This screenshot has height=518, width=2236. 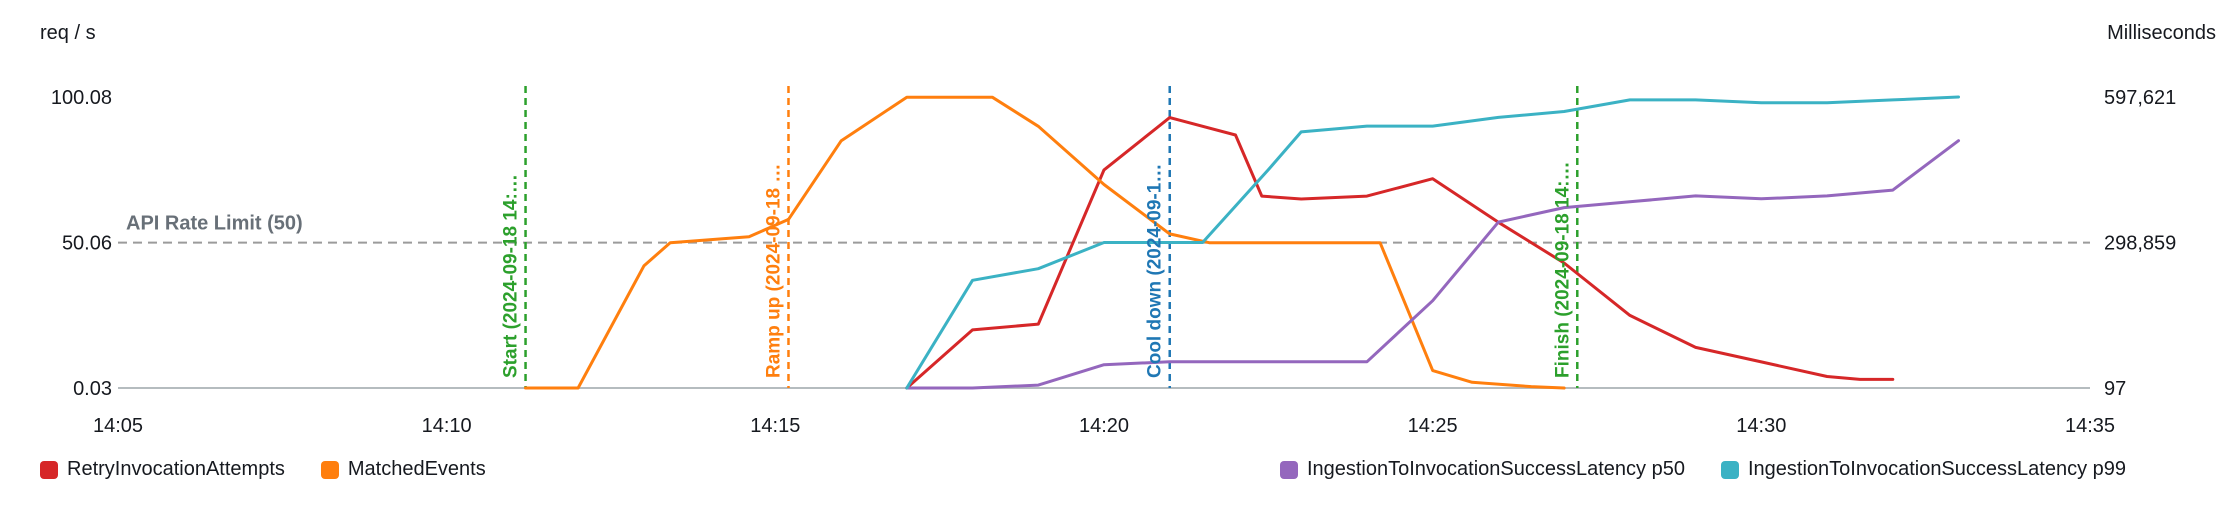 I want to click on left-axis-unit-label: req / s, so click(x=68, y=33).